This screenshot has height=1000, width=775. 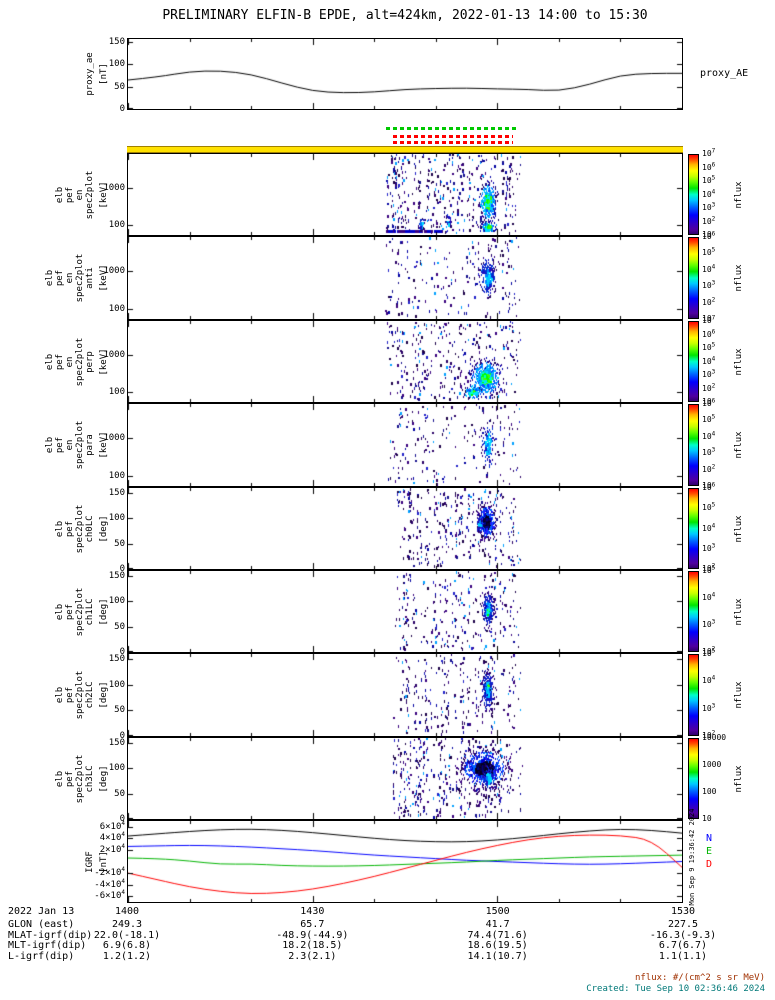 I want to click on elb_pef_en_spec2plot_anti-colorbar-tick: 105, so click(x=709, y=252).